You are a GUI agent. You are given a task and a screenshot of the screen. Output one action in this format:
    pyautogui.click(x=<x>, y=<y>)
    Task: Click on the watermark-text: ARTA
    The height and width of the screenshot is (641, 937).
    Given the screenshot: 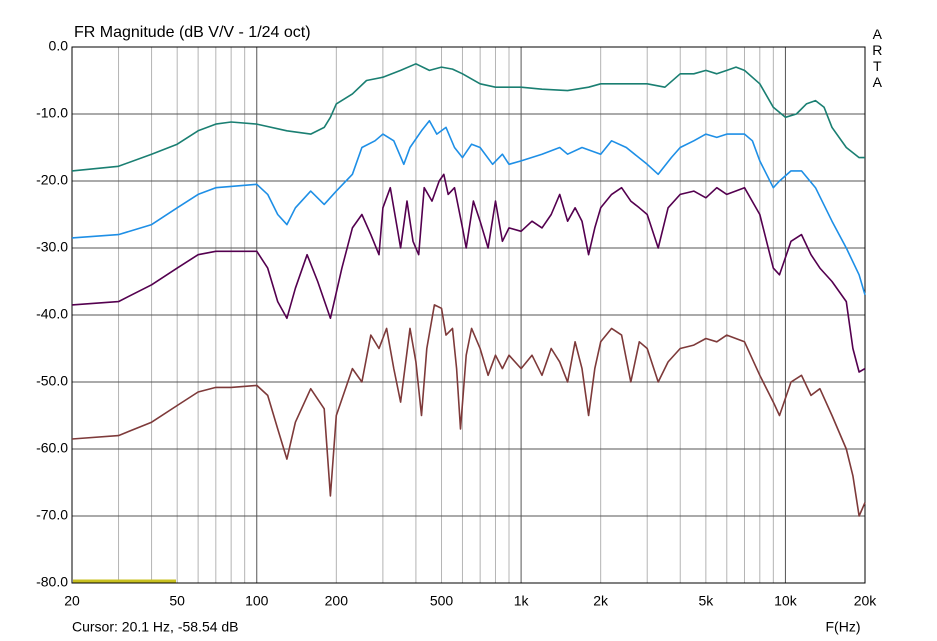 What is the action you would take?
    pyautogui.click(x=877, y=58)
    